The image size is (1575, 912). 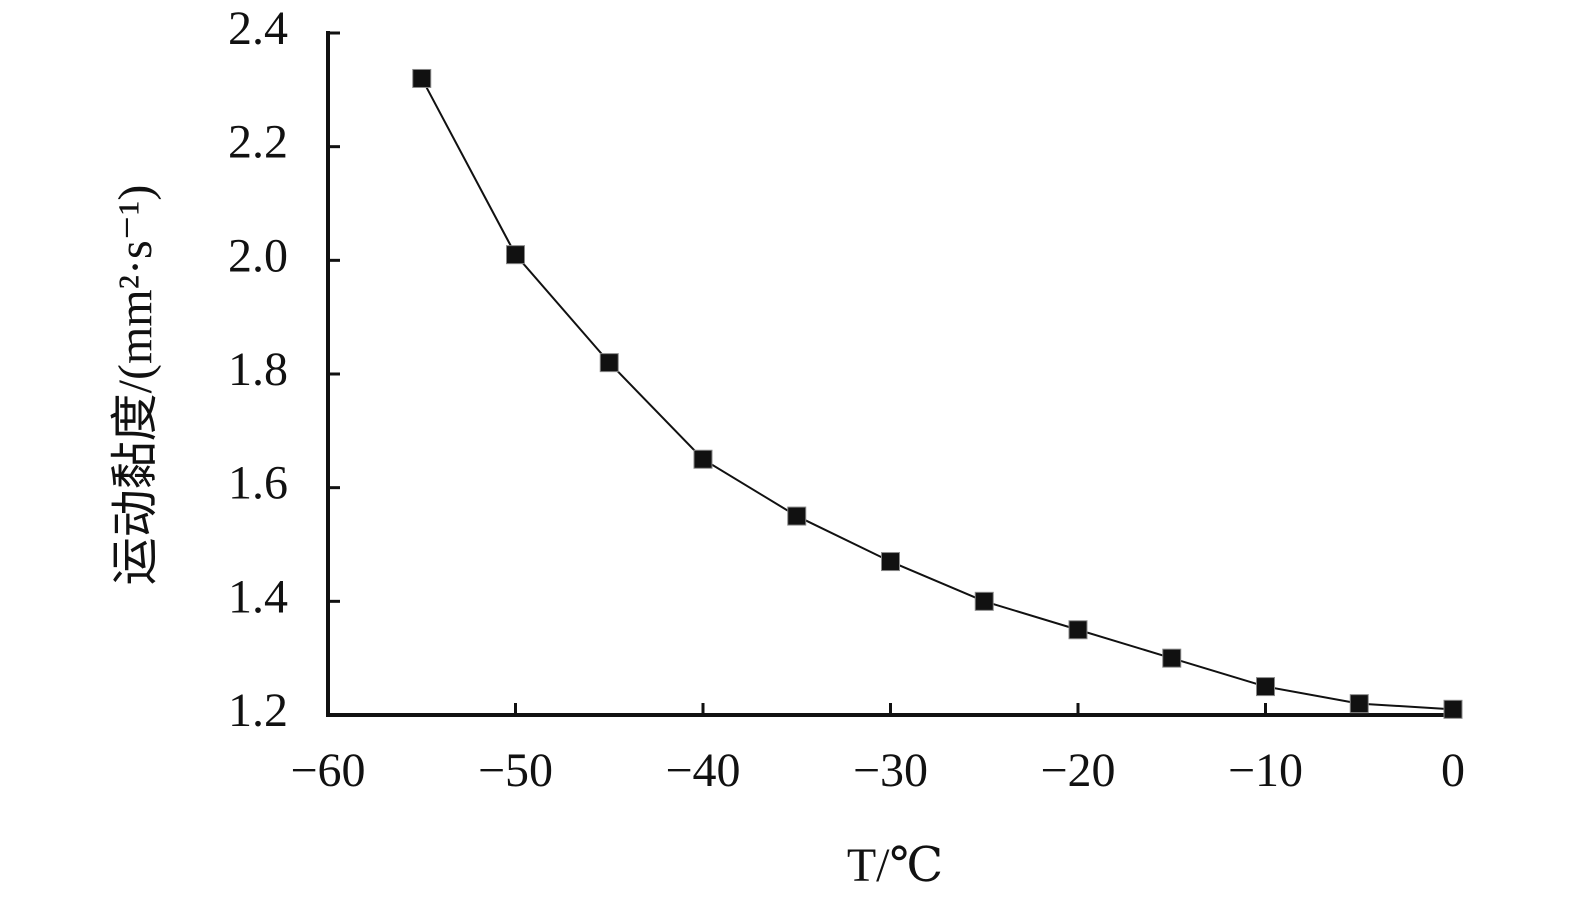 I want to click on y-tick-label: 2.0, so click(x=258, y=255).